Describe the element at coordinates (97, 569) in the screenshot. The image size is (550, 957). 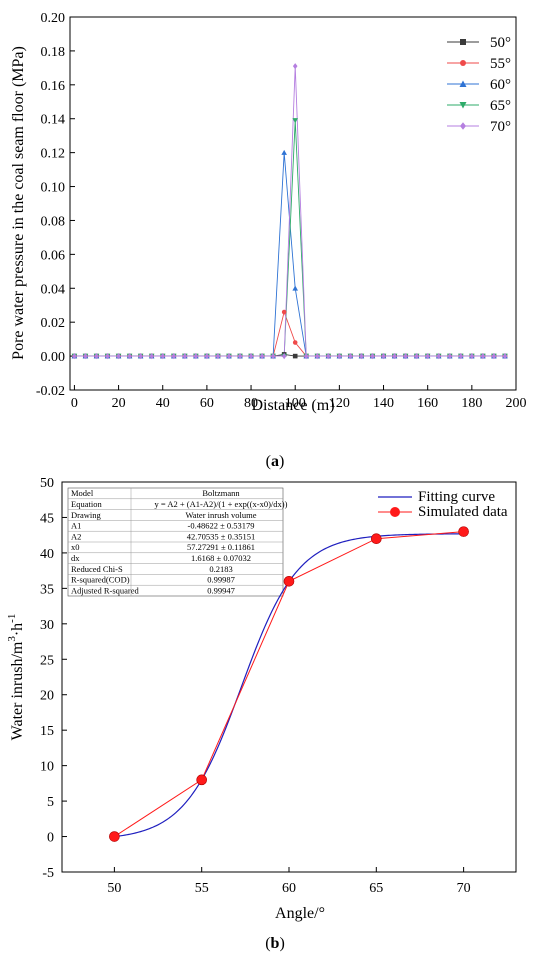
I see `fit-table-key: Reduced Chi-S` at that location.